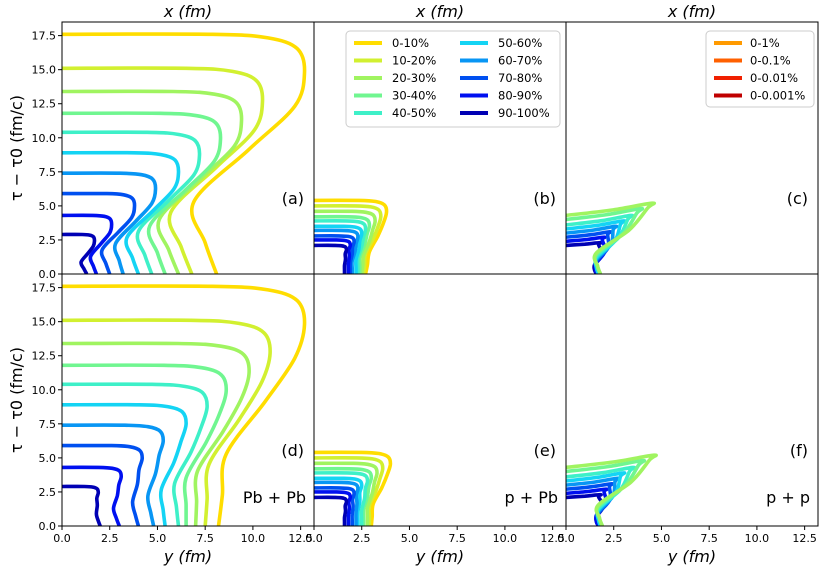  Describe the element at coordinates (544, 198) in the screenshot. I see `panel-label-b: (b)` at that location.